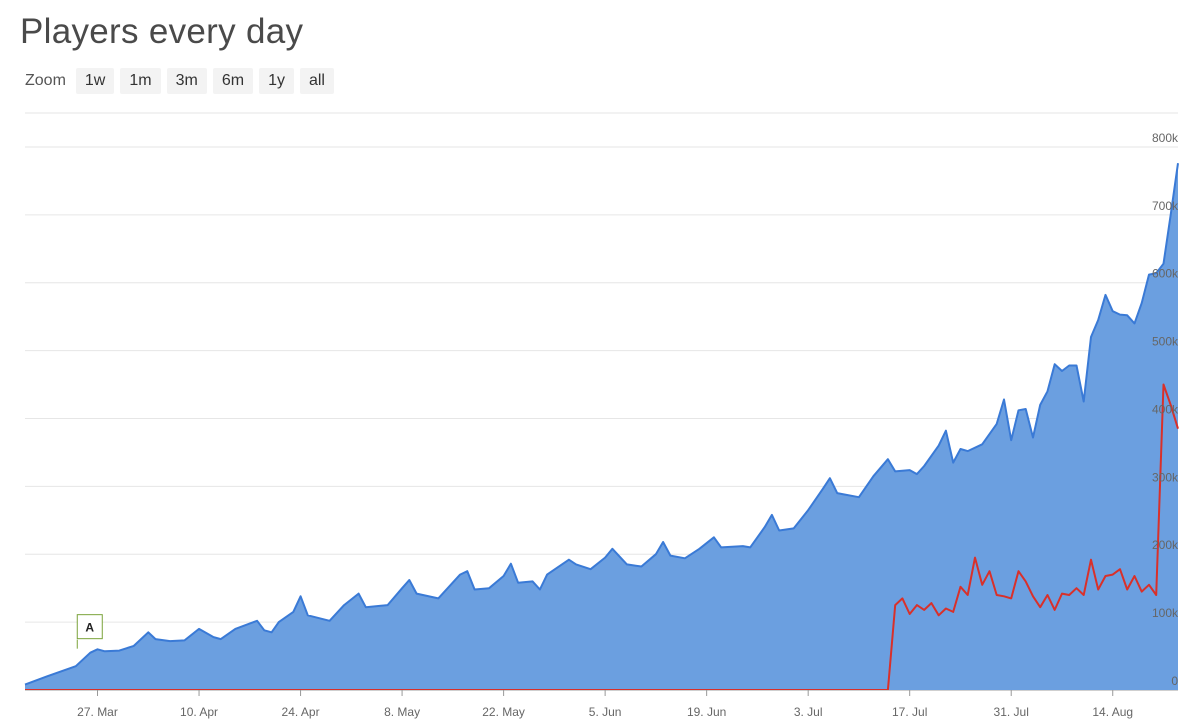  I want to click on zoom-6m-button: 6m, so click(233, 81).